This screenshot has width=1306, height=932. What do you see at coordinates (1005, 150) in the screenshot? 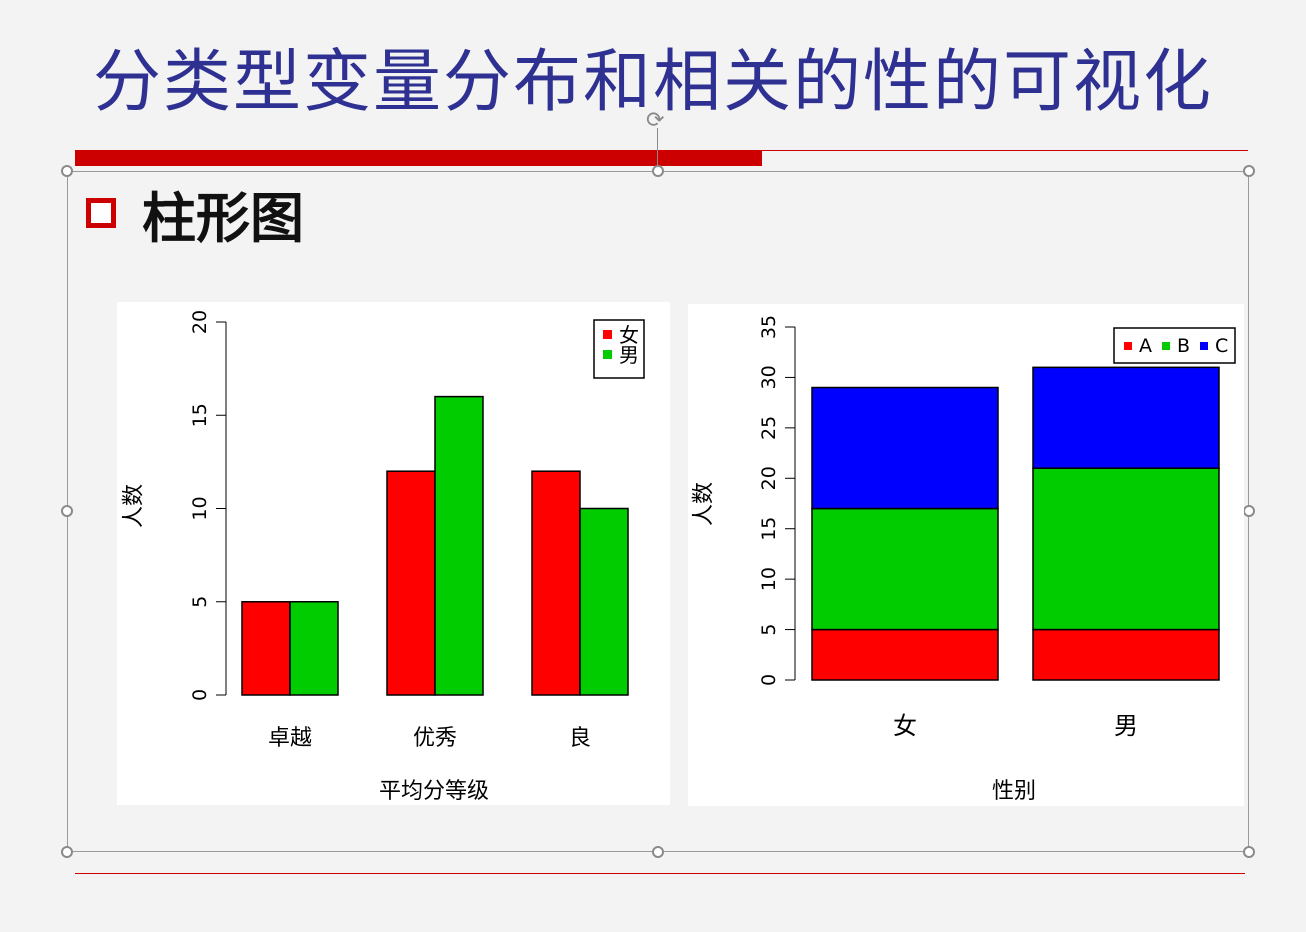
I see `title-underline-thin` at bounding box center [1005, 150].